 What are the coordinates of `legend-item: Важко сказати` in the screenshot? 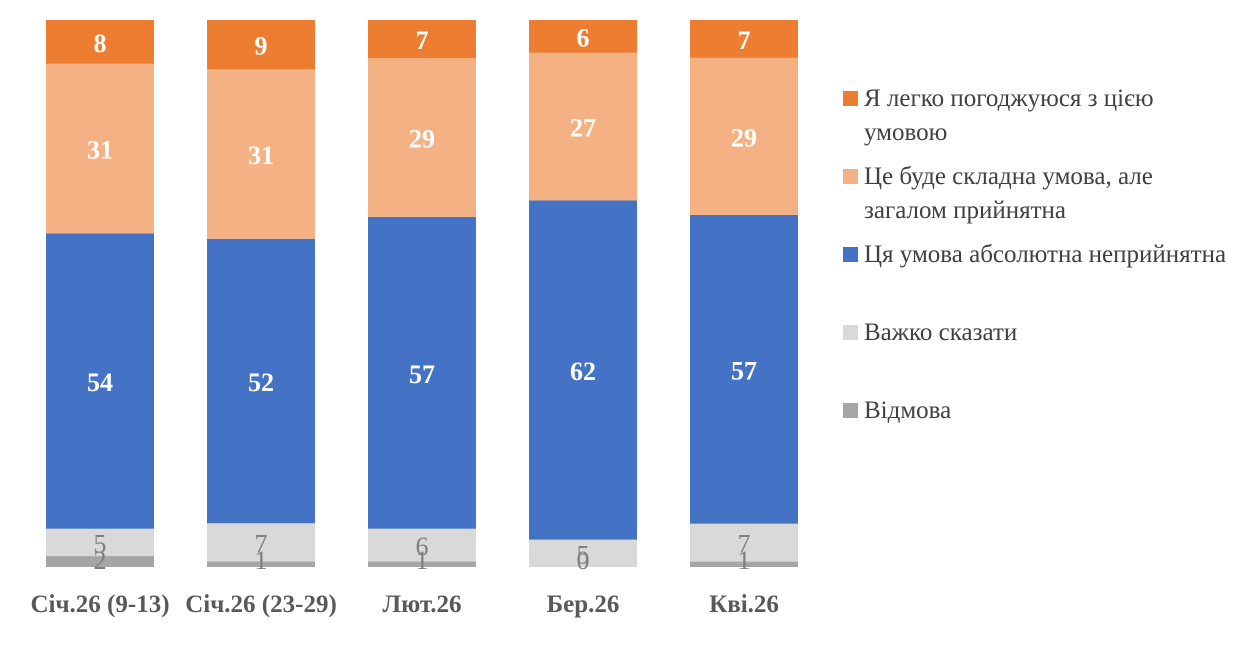 It's located at (1035, 355).